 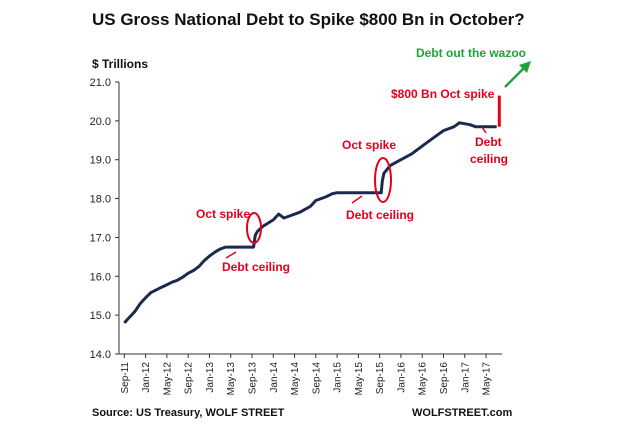 What do you see at coordinates (100, 238) in the screenshot?
I see `y-tick-label: 17.0` at bounding box center [100, 238].